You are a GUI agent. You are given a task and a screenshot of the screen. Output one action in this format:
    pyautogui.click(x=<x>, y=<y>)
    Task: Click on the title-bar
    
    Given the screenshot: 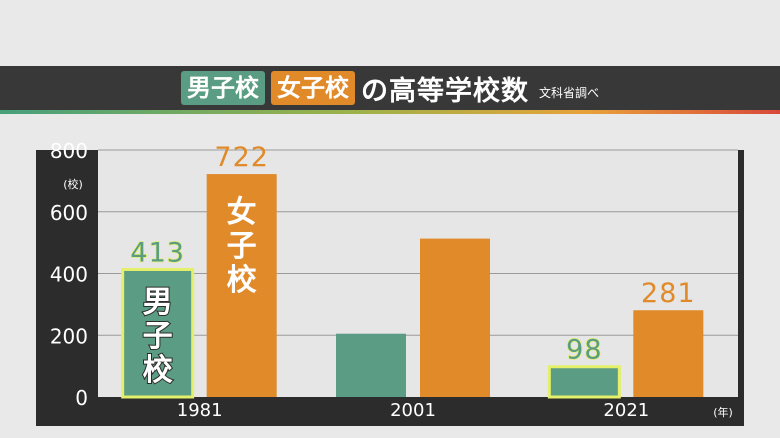 What is the action you would take?
    pyautogui.click(x=390, y=88)
    